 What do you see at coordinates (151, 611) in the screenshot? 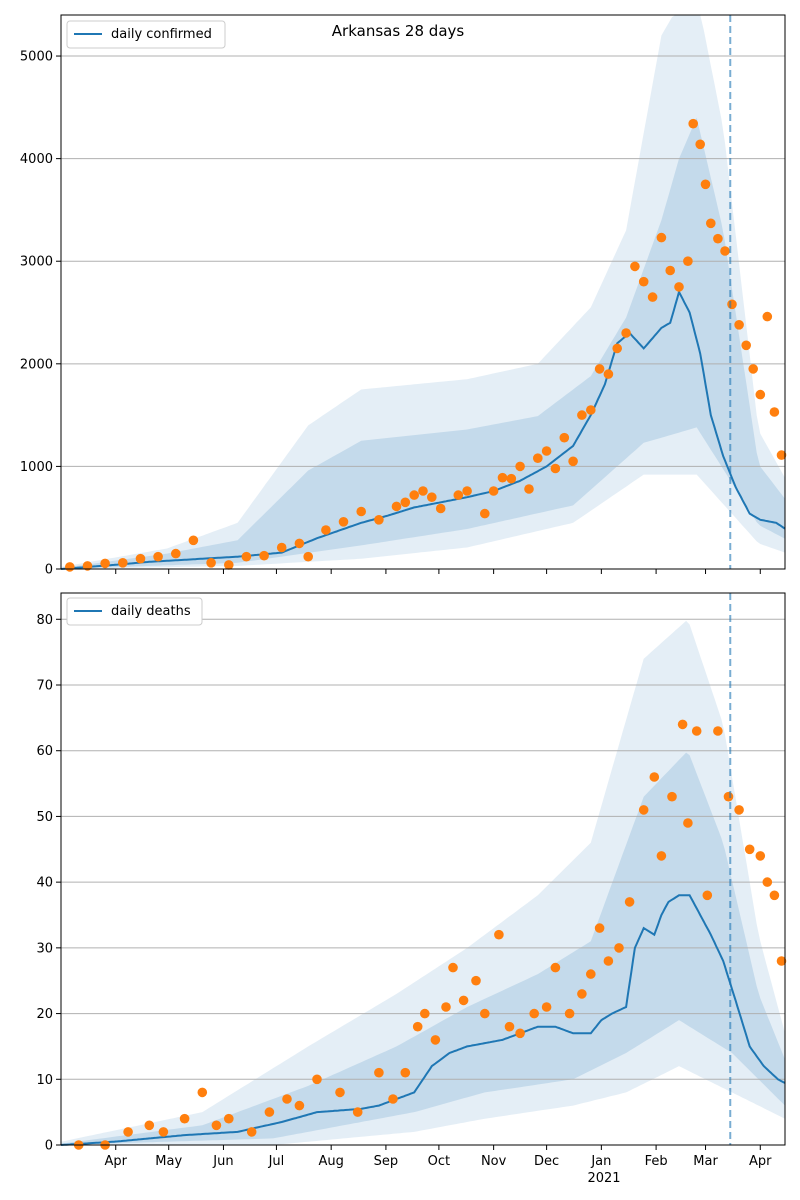
I see `deaths-legend-label: daily deaths` at bounding box center [151, 611].